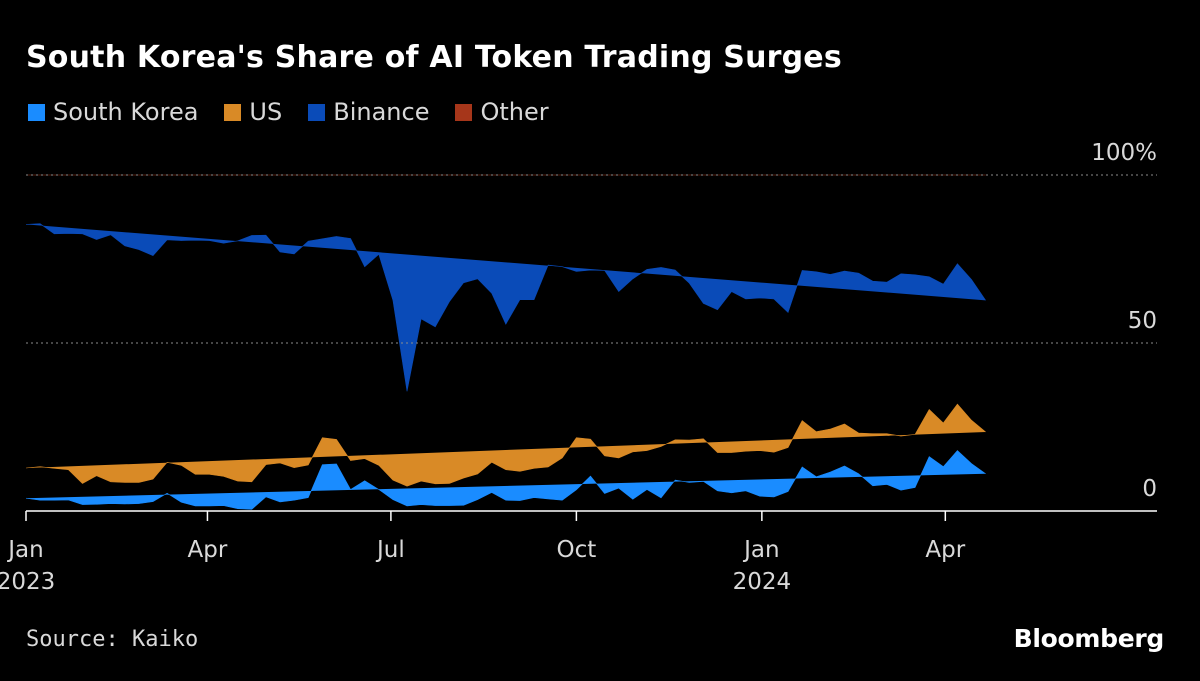 This screenshot has height=681, width=1200. What do you see at coordinates (208, 550) in the screenshot?
I see `x-tick-label-1: Apr` at bounding box center [208, 550].